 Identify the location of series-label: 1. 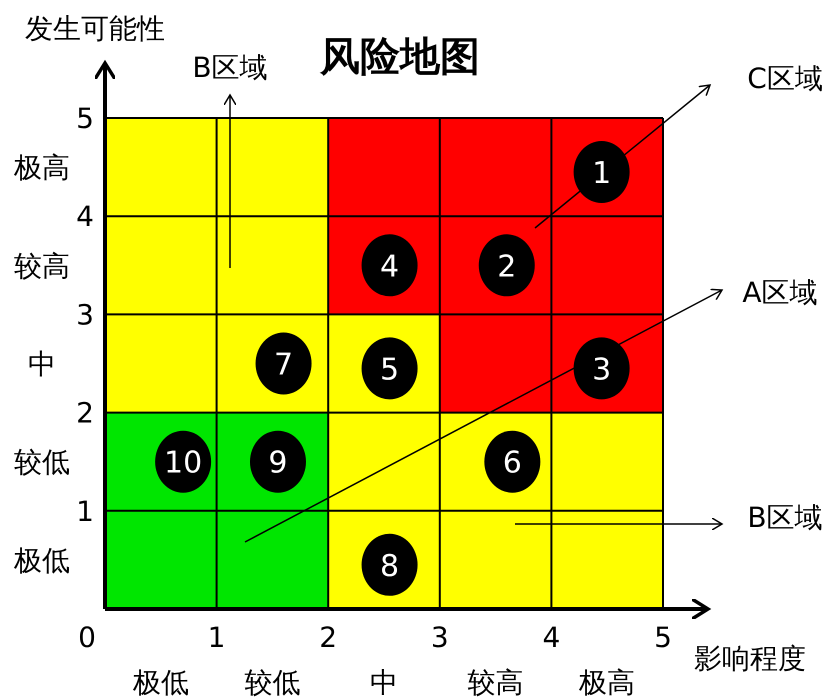
(602, 174).